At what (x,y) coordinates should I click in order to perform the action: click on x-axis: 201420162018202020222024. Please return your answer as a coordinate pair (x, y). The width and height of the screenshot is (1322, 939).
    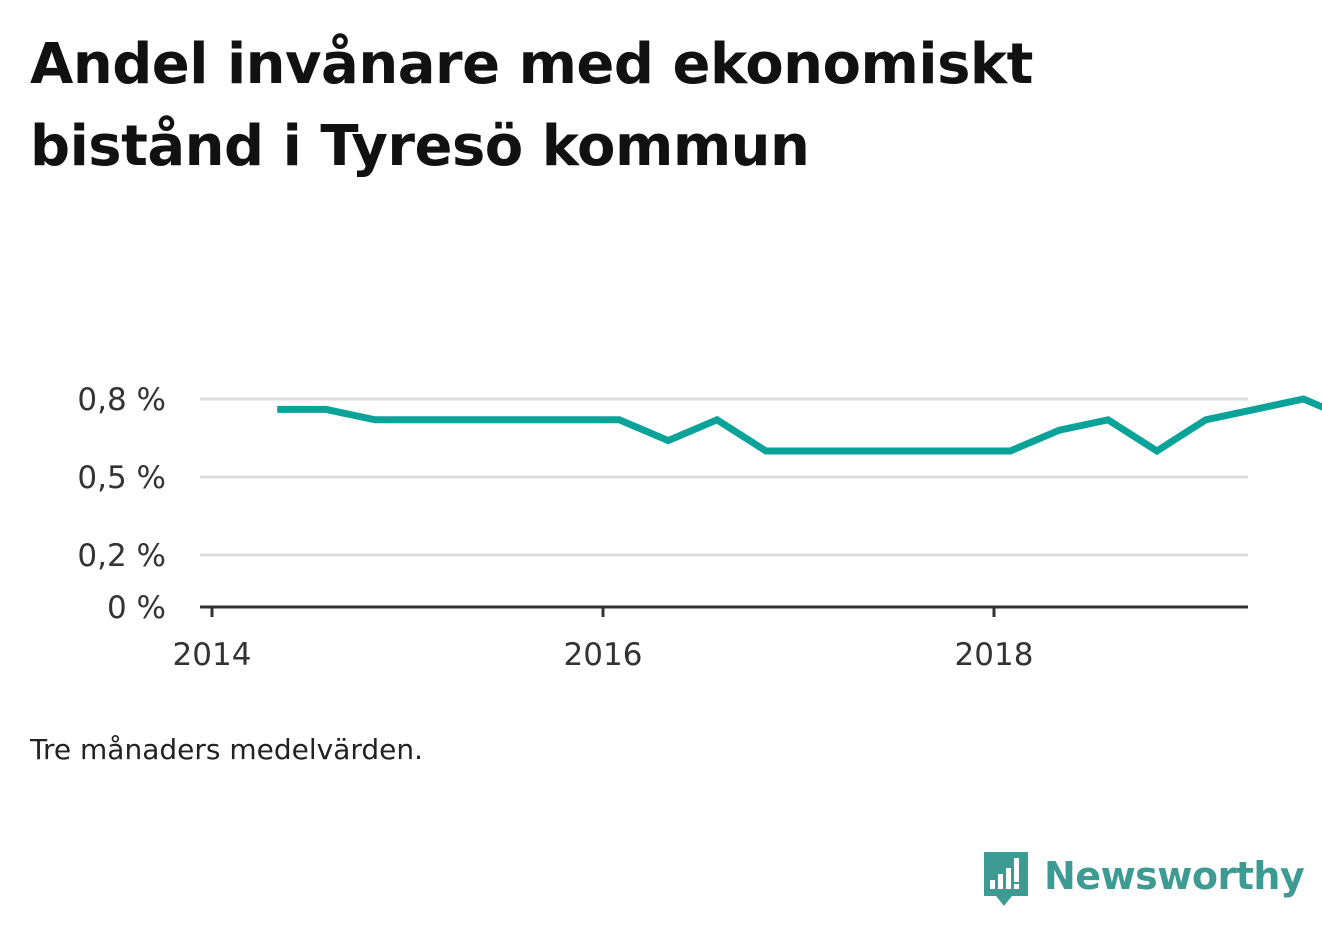
    Looking at the image, I should click on (710, 639).